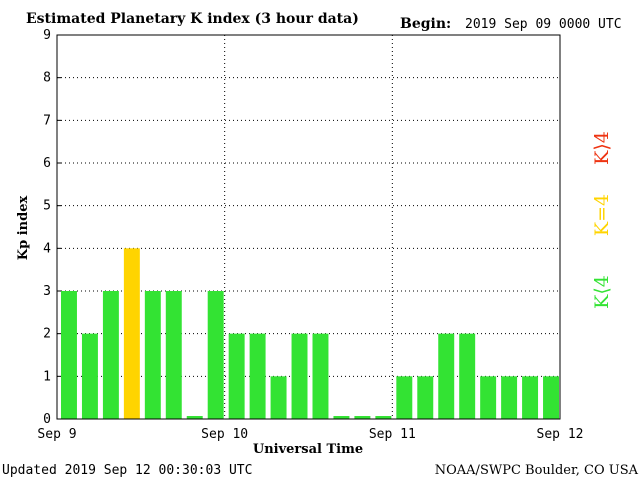 The width and height of the screenshot is (640, 480). What do you see at coordinates (127, 470) in the screenshot?
I see `updated-timestamp: Updated 2019 Sep 12 00:30:03 UTC` at bounding box center [127, 470].